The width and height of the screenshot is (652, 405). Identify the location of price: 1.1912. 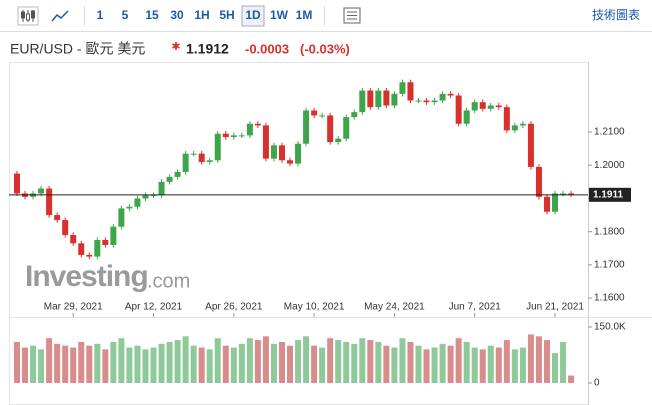
(207, 49).